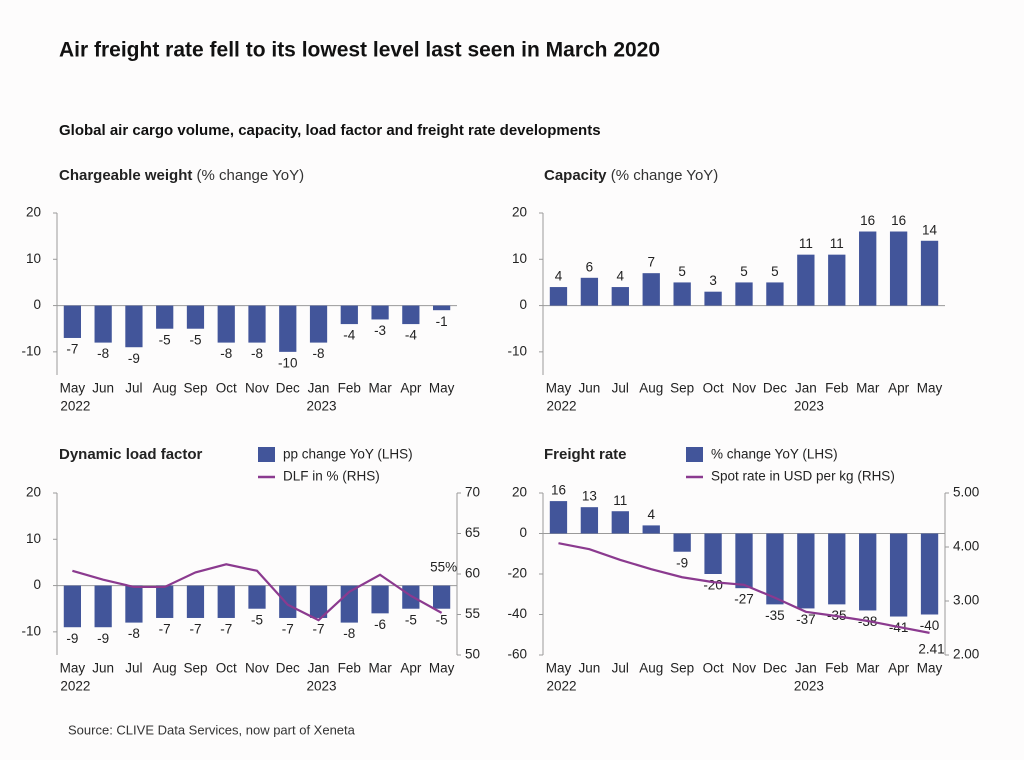 Image resolution: width=1024 pixels, height=760 pixels. I want to click on legend-swatch, so click(266, 454).